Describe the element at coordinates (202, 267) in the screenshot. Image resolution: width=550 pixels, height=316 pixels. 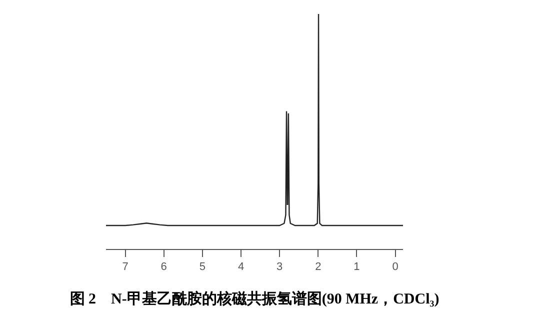
I see `x-tick-label: 5` at that location.